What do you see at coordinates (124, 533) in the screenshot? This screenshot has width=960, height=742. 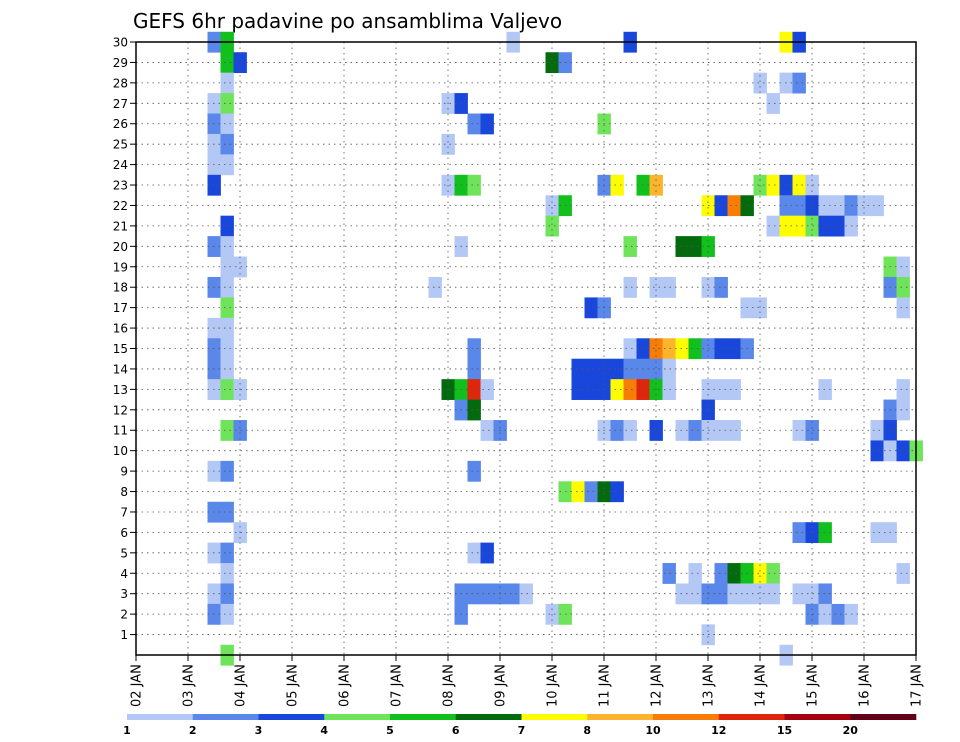 I see `y-tick-label: 6` at bounding box center [124, 533].